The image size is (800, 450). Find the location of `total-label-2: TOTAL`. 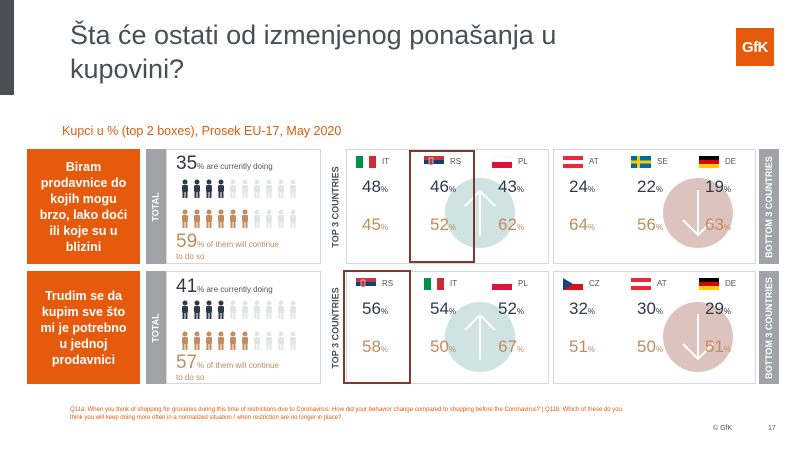

total-label-2: TOTAL is located at coordinates (156, 327).